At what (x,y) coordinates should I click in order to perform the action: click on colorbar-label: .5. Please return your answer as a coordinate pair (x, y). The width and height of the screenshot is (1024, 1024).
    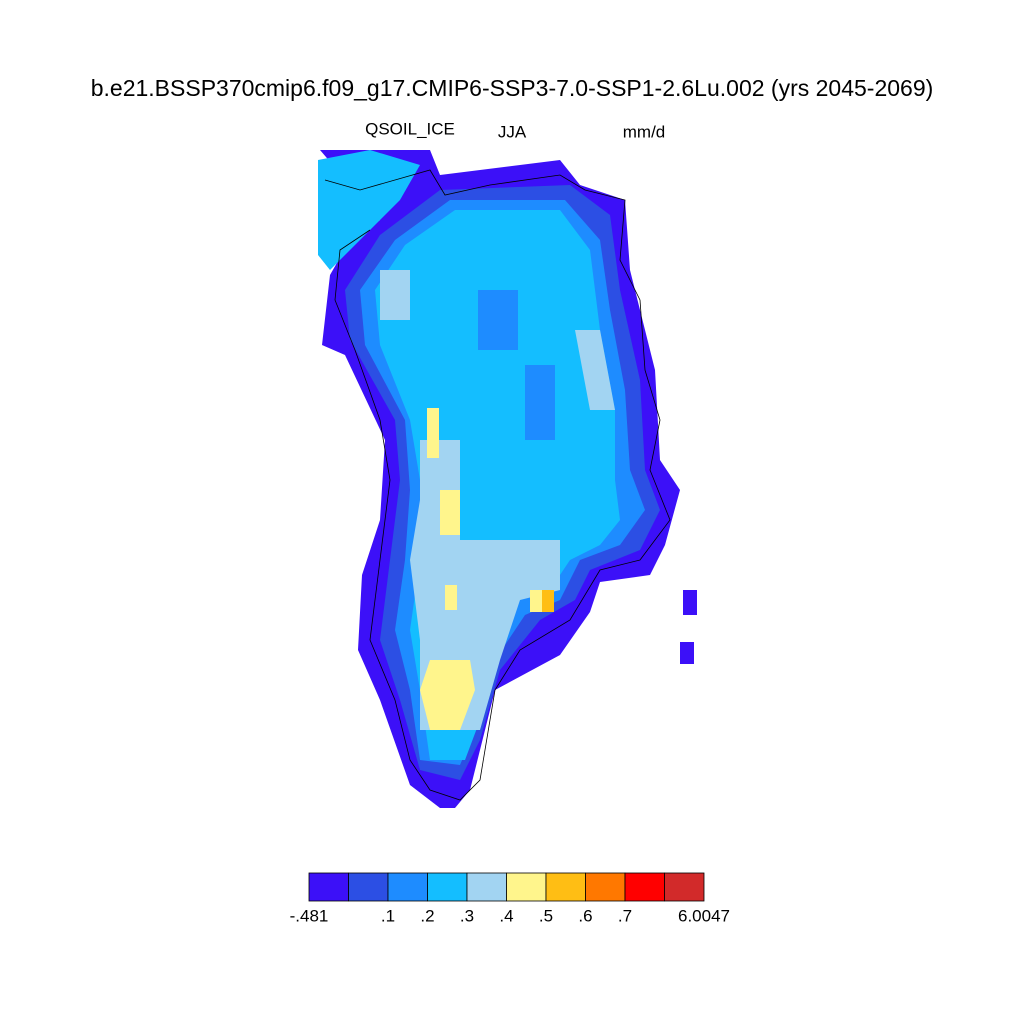
    Looking at the image, I should click on (546, 915).